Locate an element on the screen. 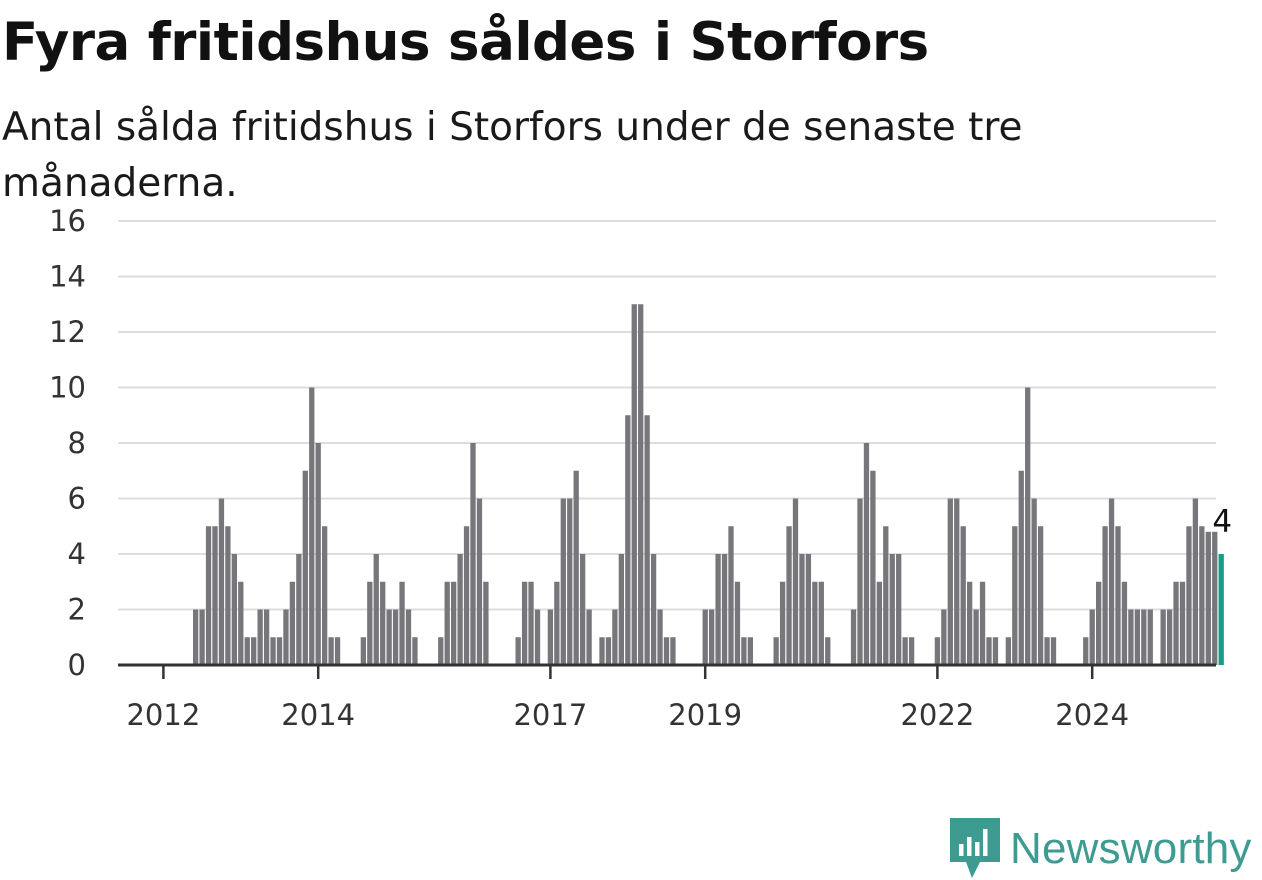 The height and width of the screenshot is (880, 1262). x-tick-label: 2022 is located at coordinates (937, 715).